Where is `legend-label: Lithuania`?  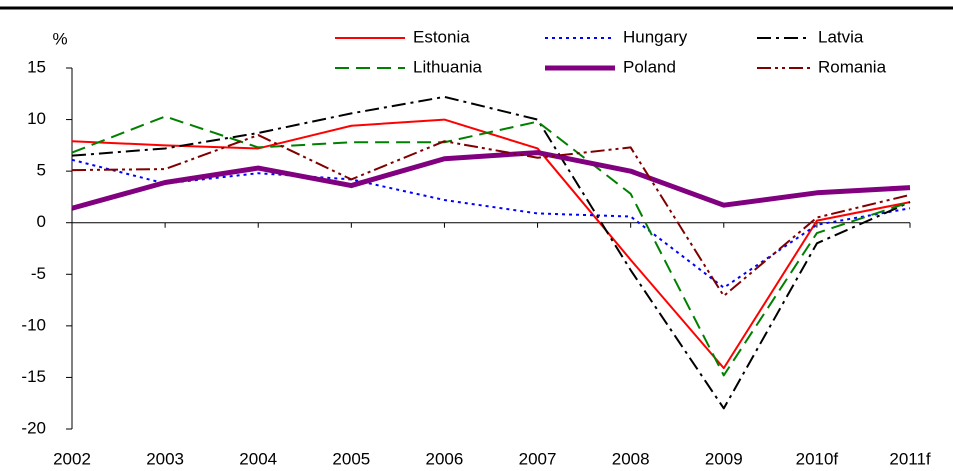
legend-label: Lithuania is located at coordinates (448, 66).